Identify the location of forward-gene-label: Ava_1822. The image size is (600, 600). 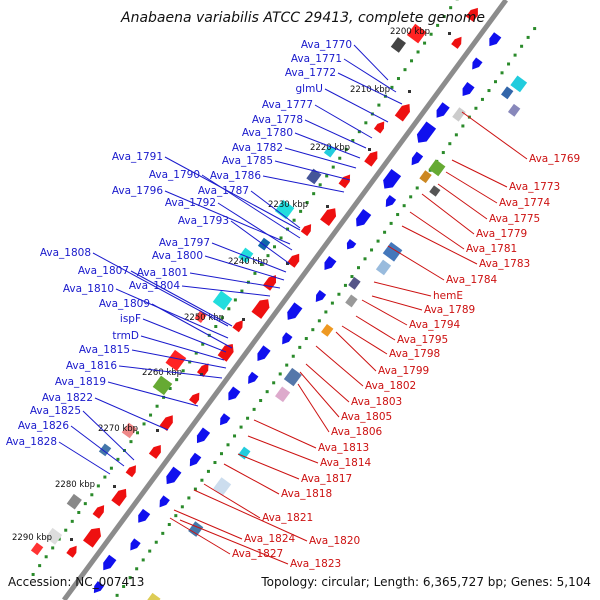
(67, 398).